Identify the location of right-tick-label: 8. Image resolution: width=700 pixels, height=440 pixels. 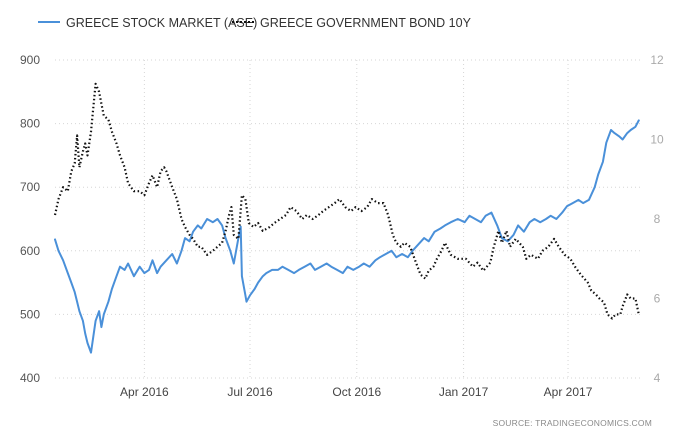
(657, 219).